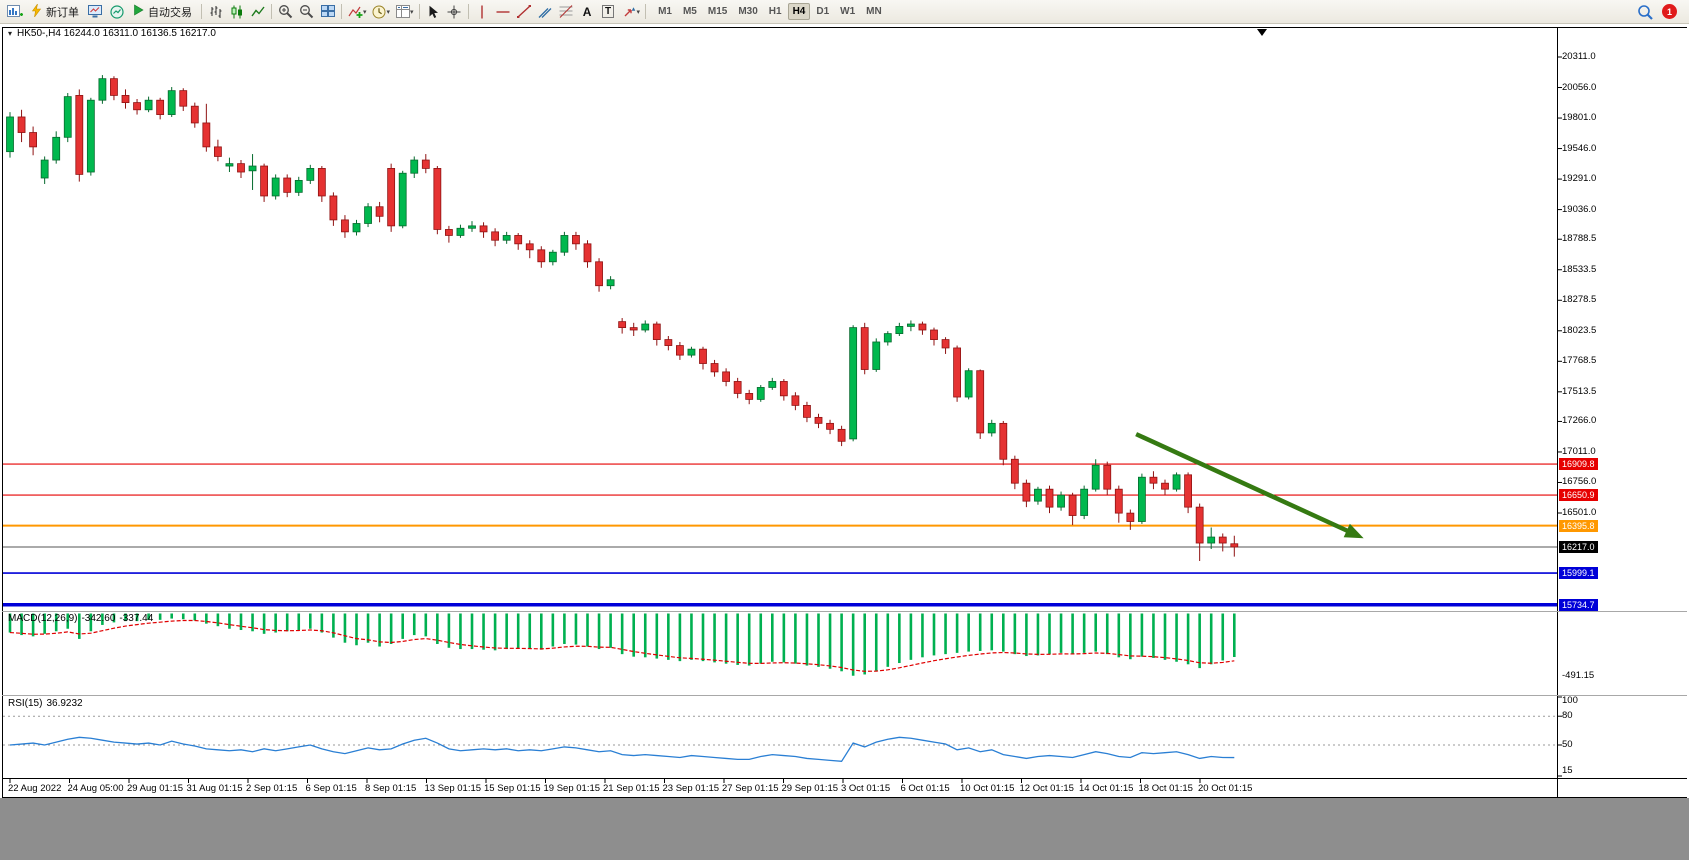 The image size is (1689, 860). What do you see at coordinates (379, 11) in the screenshot?
I see `periods-clock-icon` at bounding box center [379, 11].